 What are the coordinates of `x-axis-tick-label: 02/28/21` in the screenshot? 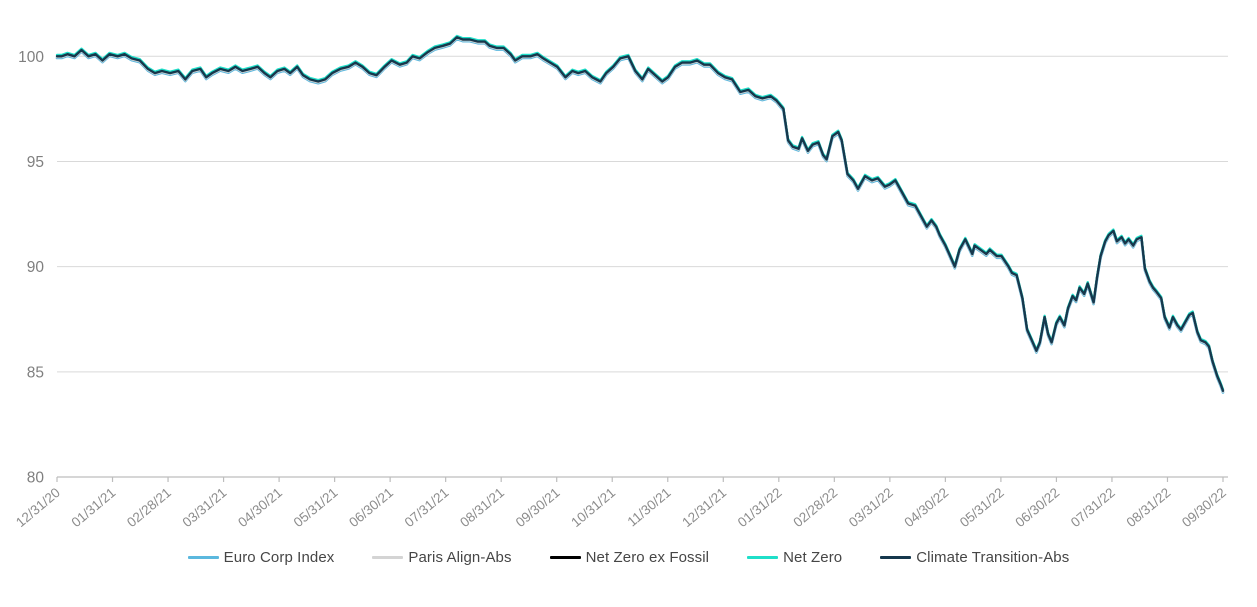 It's located at (149, 507).